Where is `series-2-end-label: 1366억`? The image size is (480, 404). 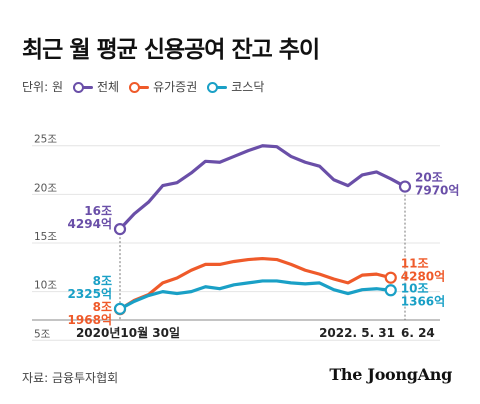
series-2-end-label: 1366억 is located at coordinates (423, 301).